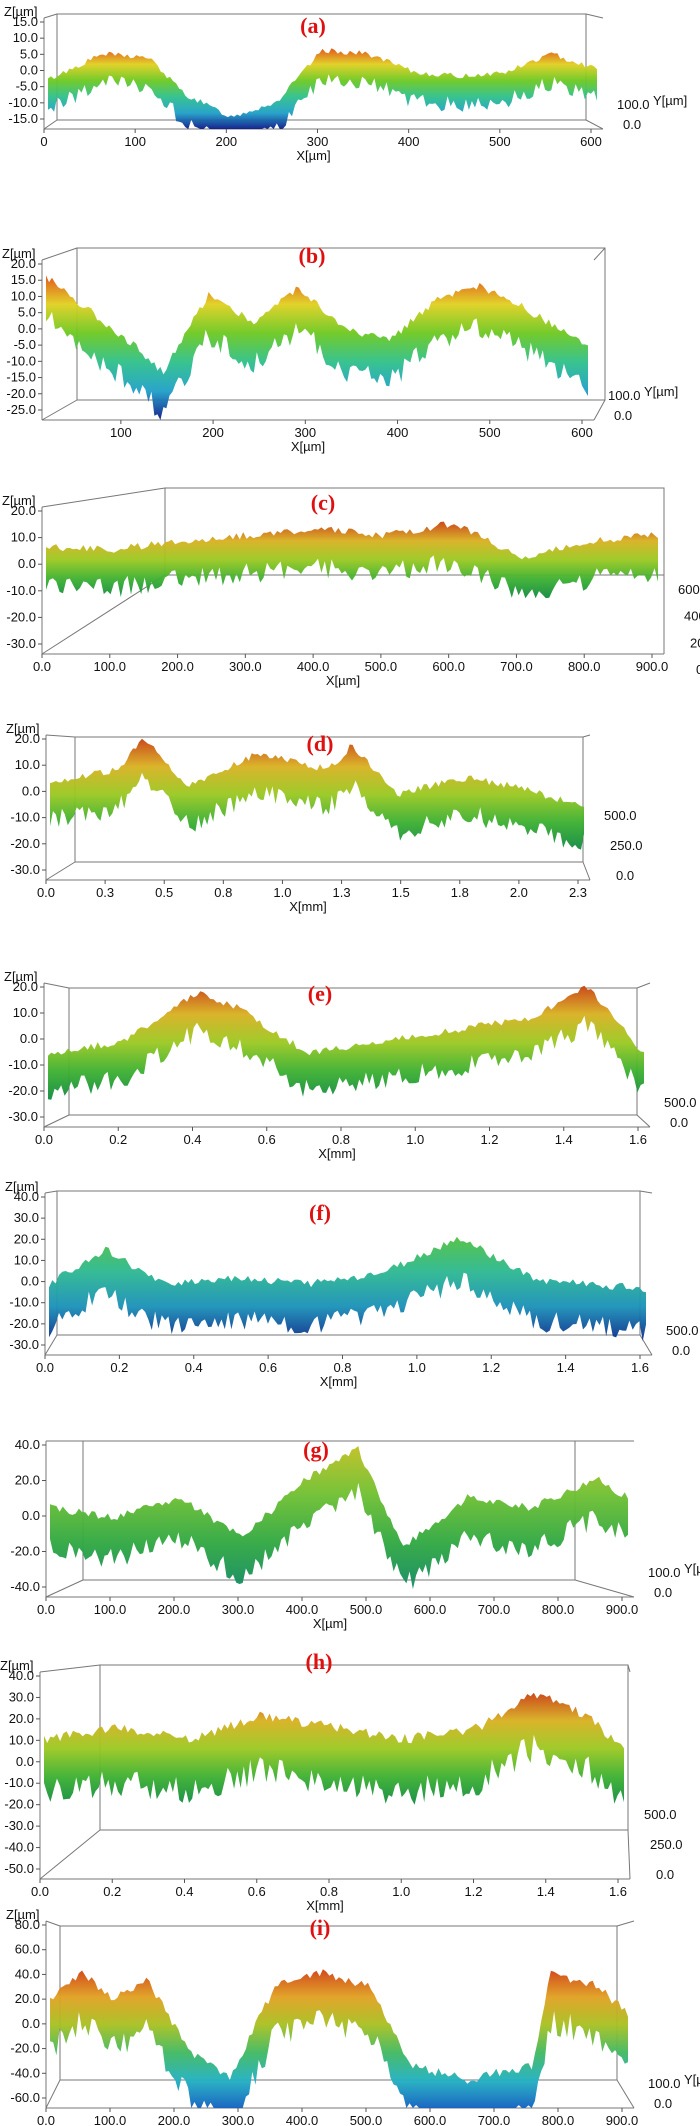 This screenshot has width=700, height=2126. What do you see at coordinates (626, 845) in the screenshot?
I see `y-tick-label: 250.0` at bounding box center [626, 845].